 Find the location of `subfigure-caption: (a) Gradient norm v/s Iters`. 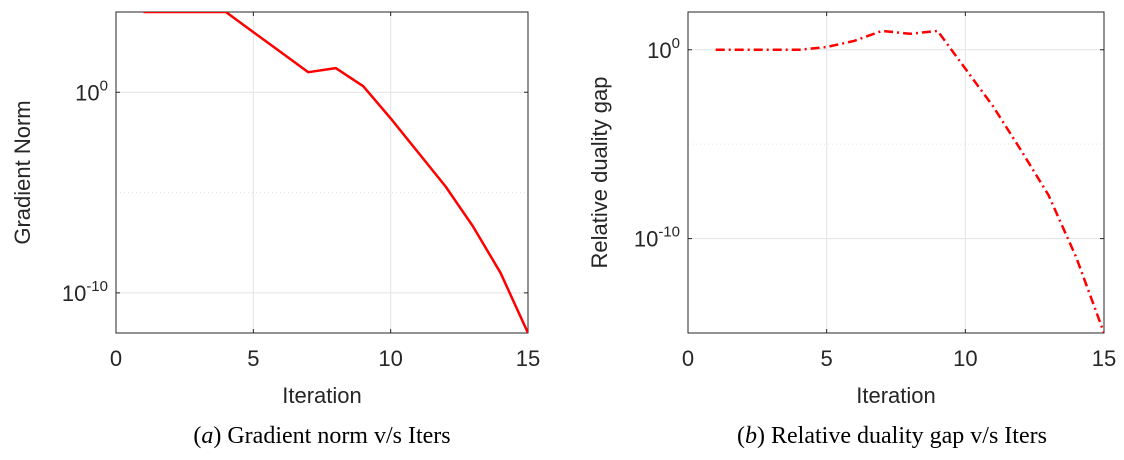

subfigure-caption: (a) Gradient norm v/s Iters is located at coordinates (321, 436).